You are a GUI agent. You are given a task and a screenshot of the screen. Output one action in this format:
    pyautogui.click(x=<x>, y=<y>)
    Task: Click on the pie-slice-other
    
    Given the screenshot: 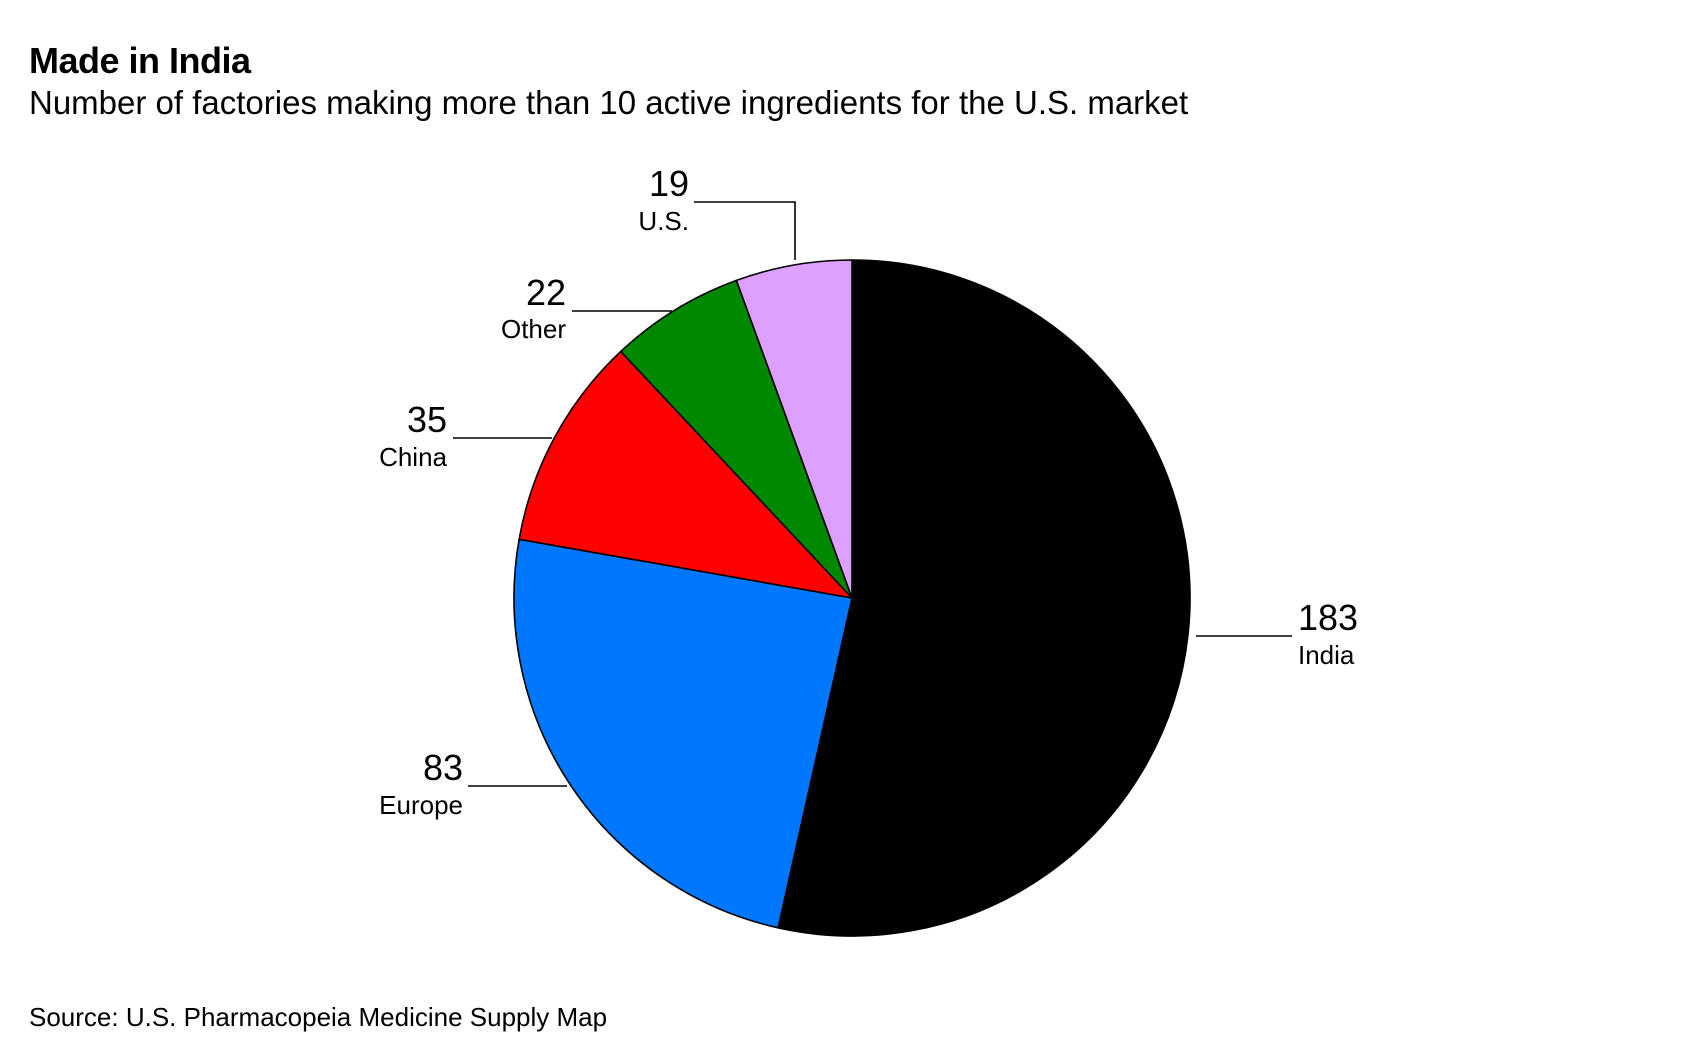 What is the action you would take?
    pyautogui.click(x=736, y=439)
    